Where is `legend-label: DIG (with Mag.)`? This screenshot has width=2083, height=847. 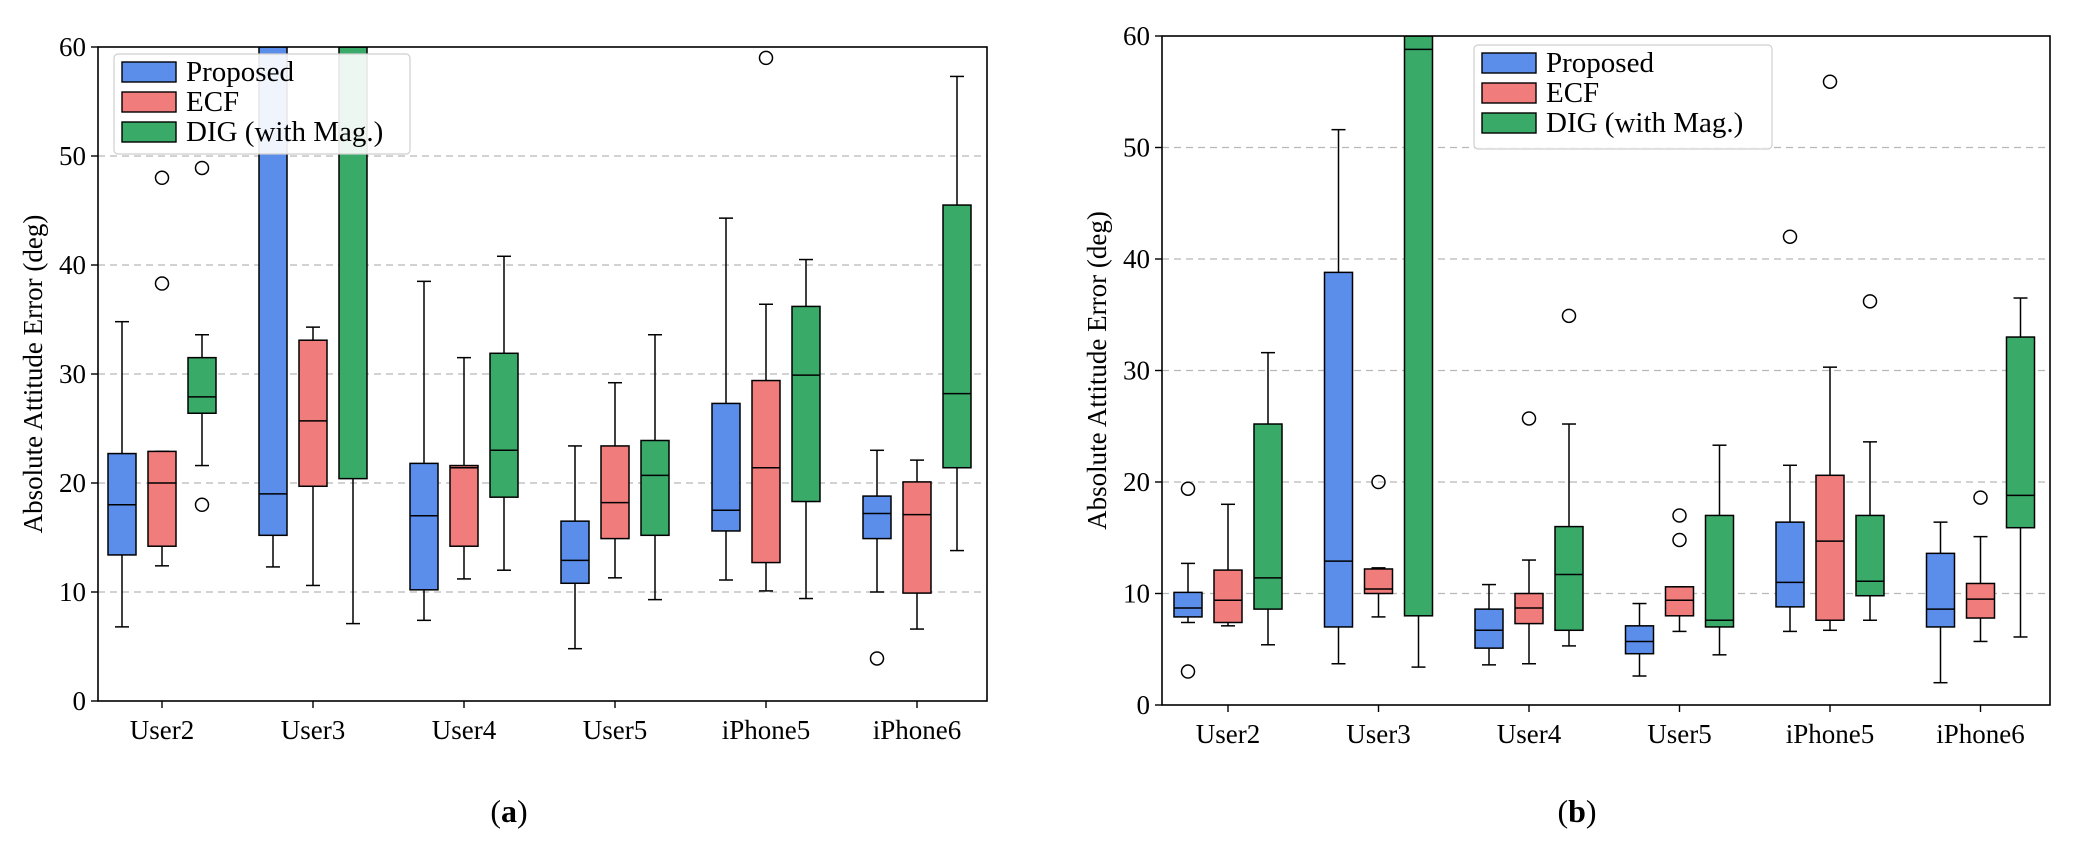 legend-label: DIG (with Mag.) is located at coordinates (1644, 123).